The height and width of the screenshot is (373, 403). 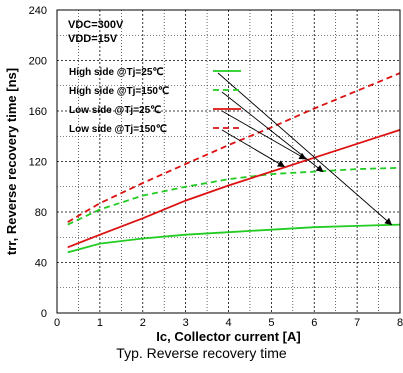 I want to click on x-axis-label: Ic, Collector current [A], so click(x=228, y=336).